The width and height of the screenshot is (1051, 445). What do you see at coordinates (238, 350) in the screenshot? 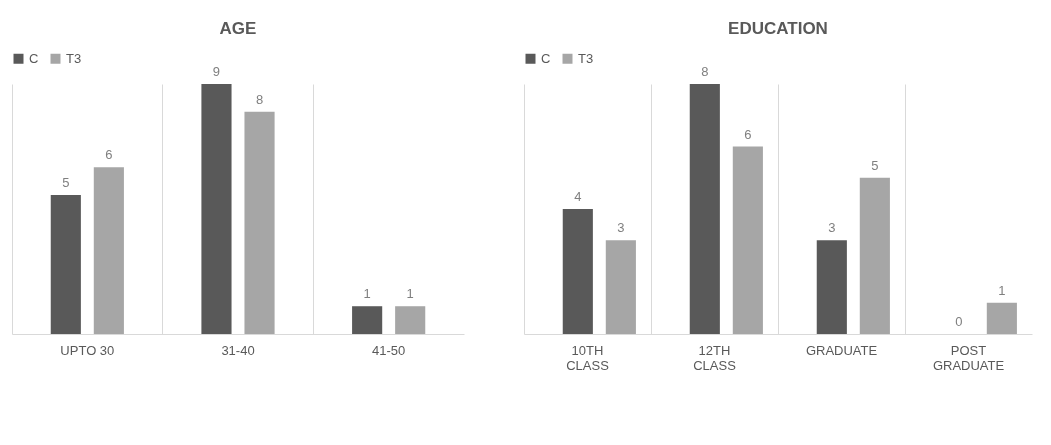
I see `x-tick-label: 31-40` at bounding box center [238, 350].